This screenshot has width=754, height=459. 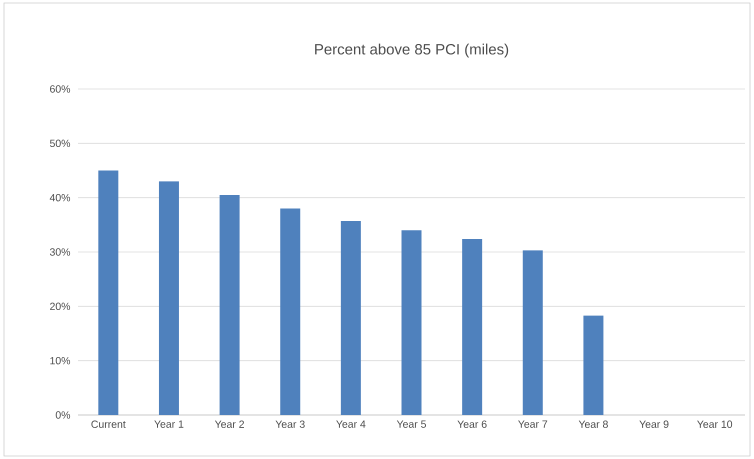 I want to click on y-tick-label: 40%, so click(x=60, y=198).